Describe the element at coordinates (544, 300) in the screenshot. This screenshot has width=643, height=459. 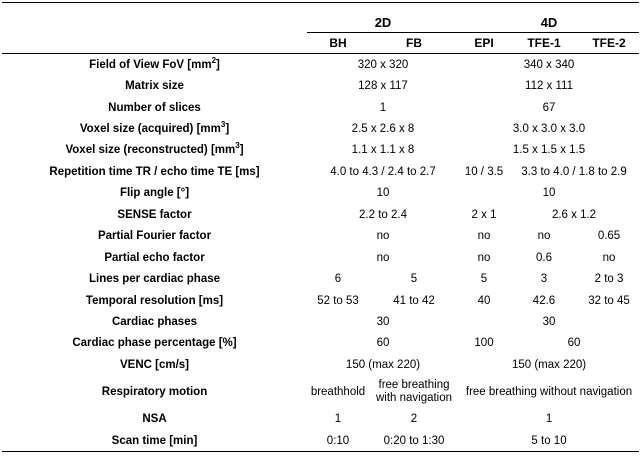
I see `cell-tfe1: 42.6` at that location.